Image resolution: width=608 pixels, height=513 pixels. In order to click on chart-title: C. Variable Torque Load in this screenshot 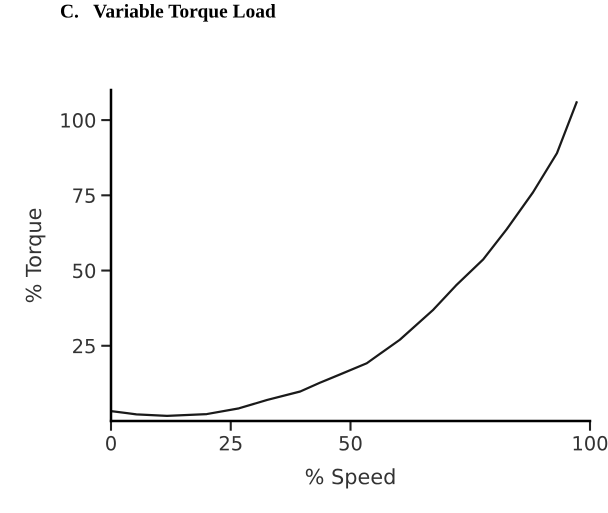, I will do `click(168, 13)`.